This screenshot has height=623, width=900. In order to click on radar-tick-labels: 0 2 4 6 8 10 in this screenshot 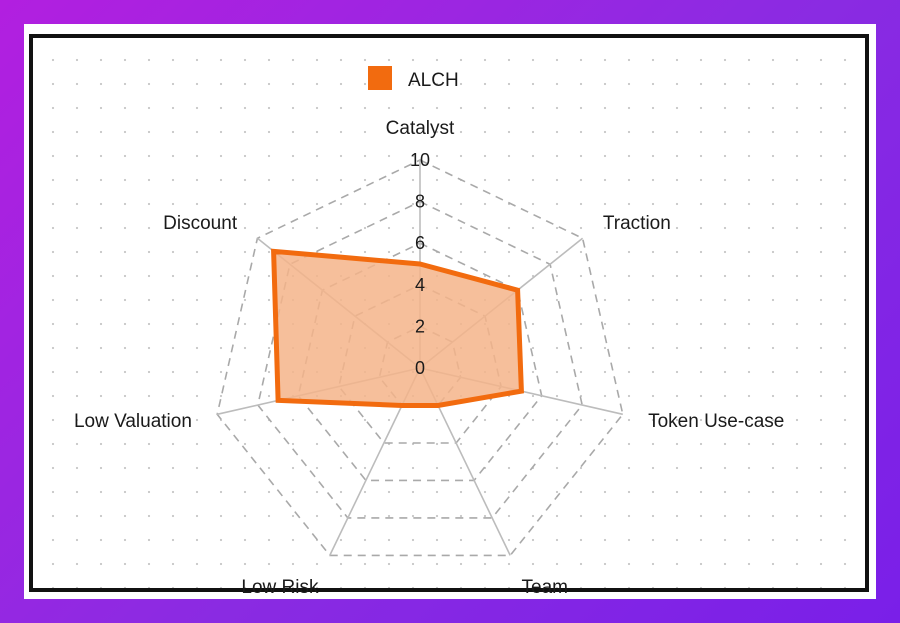, I will do `click(420, 264)`.